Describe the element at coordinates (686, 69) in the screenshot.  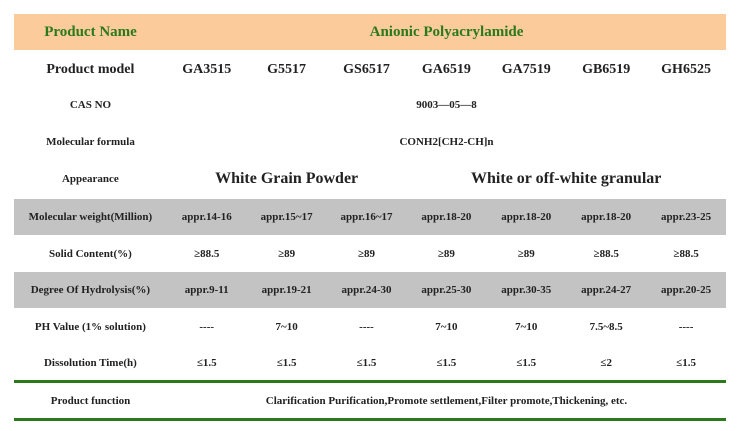
I see `model-cell: GH6525` at that location.